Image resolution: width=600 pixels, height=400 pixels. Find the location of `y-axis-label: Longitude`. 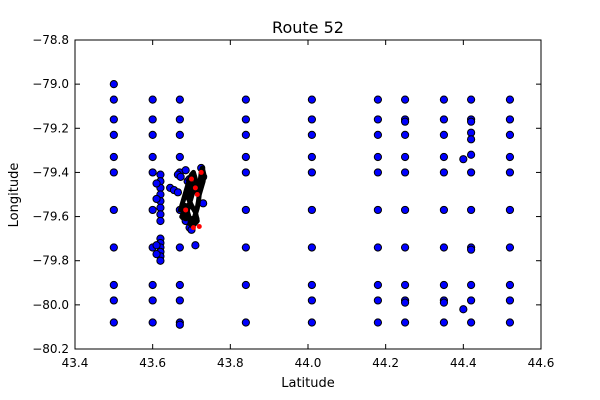

y-axis-label: Longitude is located at coordinates (14, 195).